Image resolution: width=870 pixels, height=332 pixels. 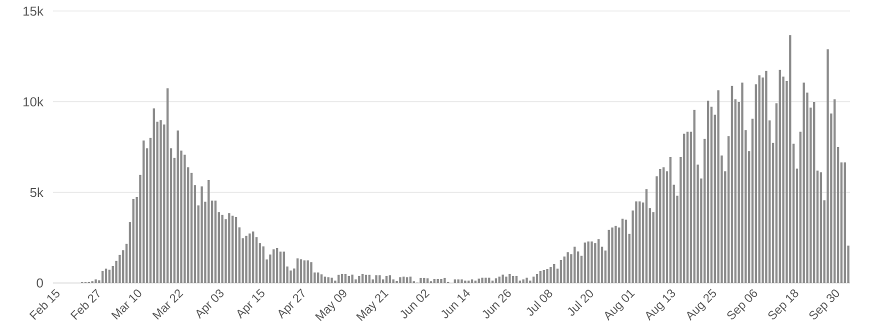 What do you see at coordinates (783, 304) in the screenshot?
I see `x-tick-label: Sep 18` at bounding box center [783, 304].